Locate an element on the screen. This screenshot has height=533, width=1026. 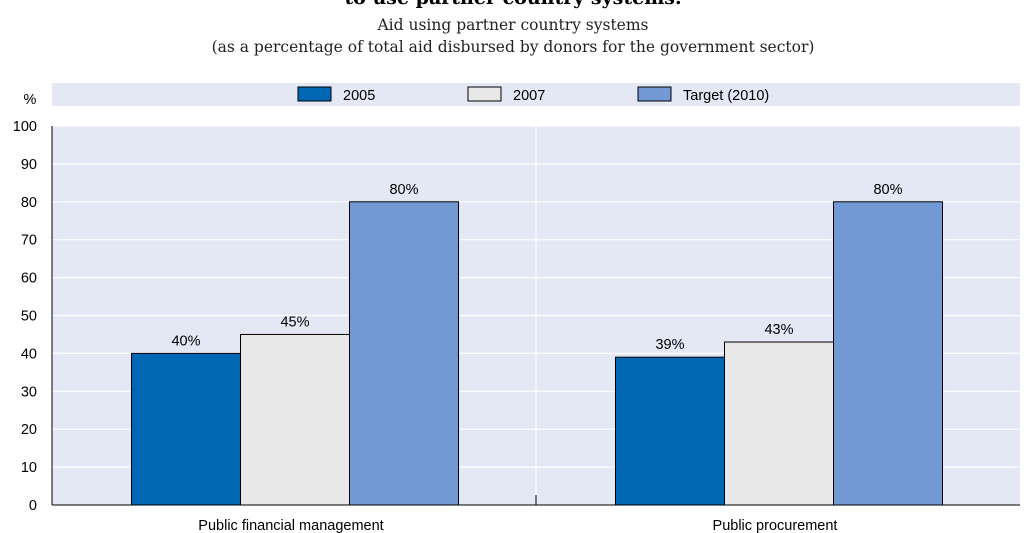
y-tick-label: 100 is located at coordinates (25, 127).